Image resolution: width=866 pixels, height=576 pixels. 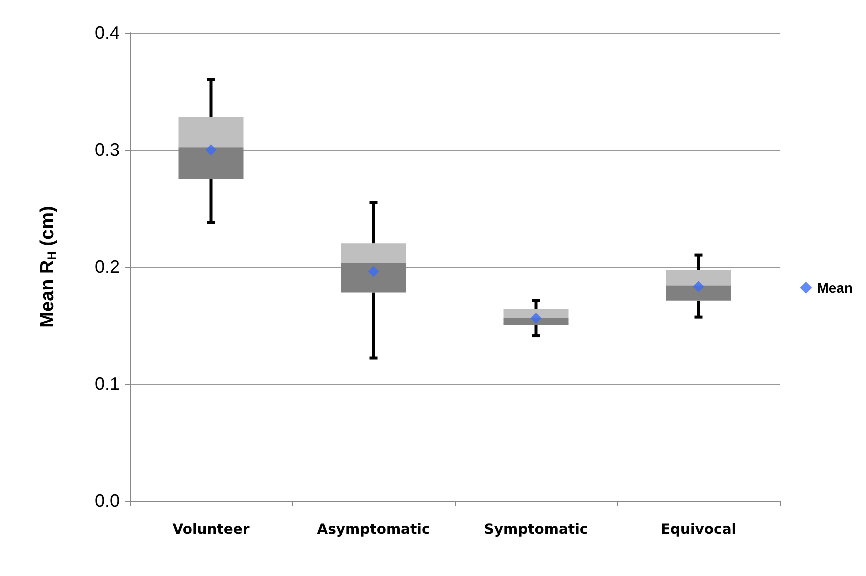 I want to click on y-tick-label: 0.0, so click(x=107, y=501).